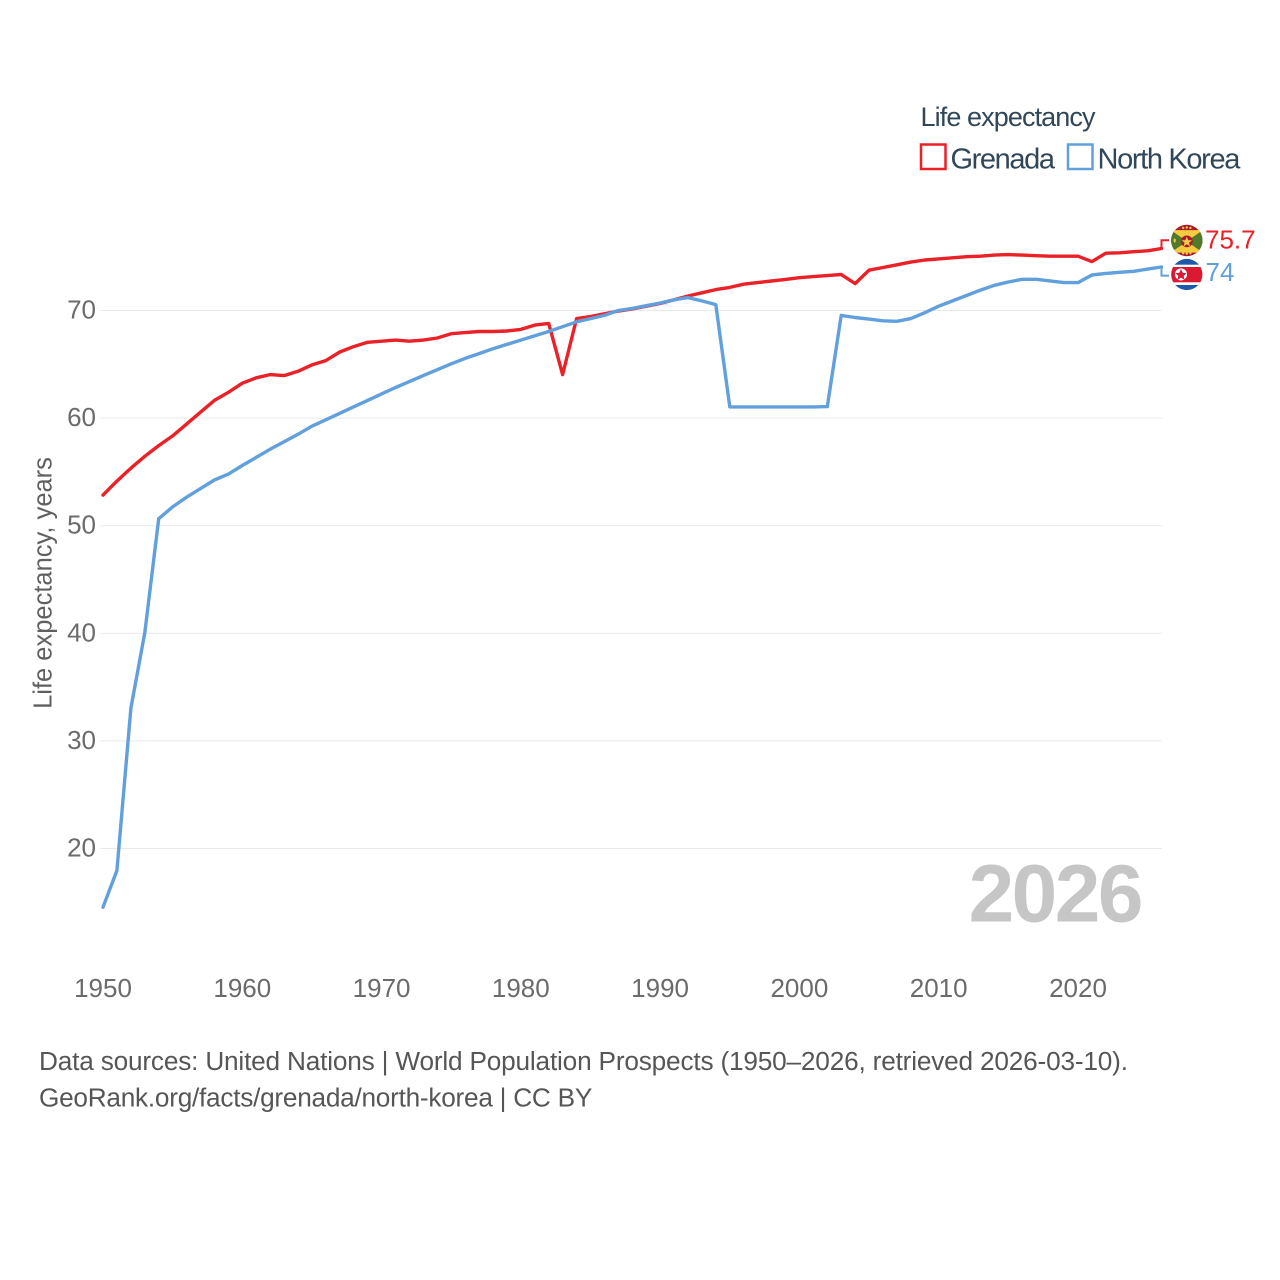  Describe the element at coordinates (939, 988) in the screenshot. I see `svg-text: 2010` at that location.